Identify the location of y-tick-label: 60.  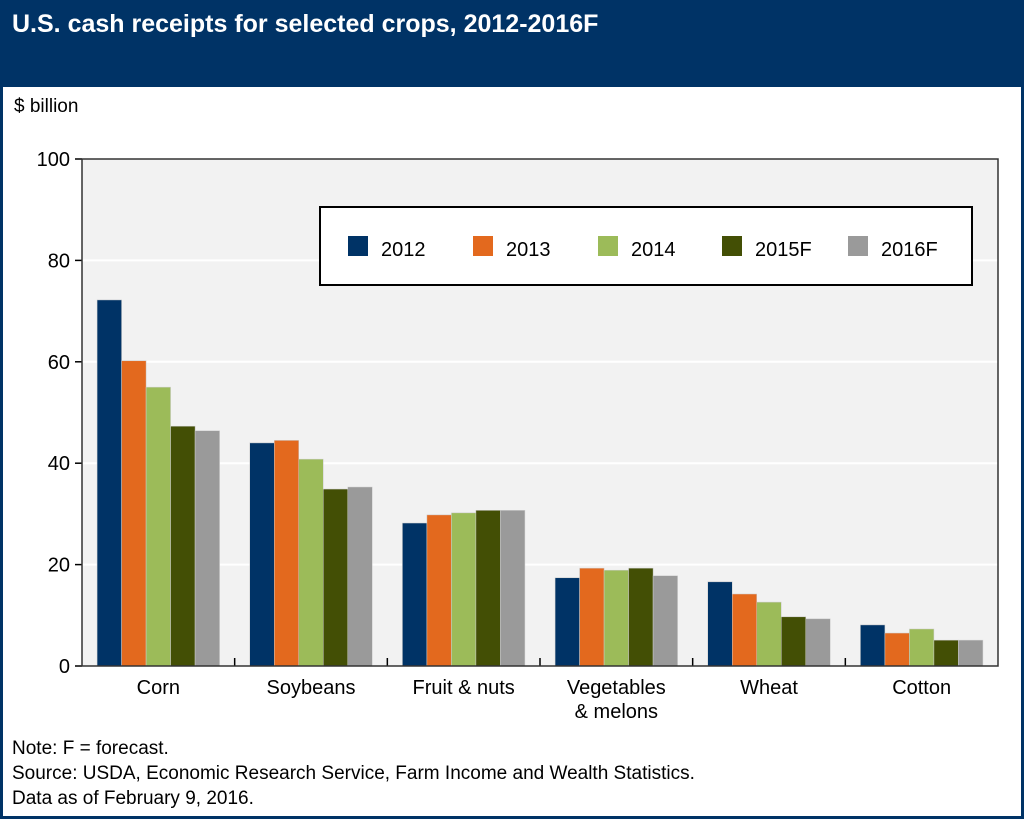
(59, 363).